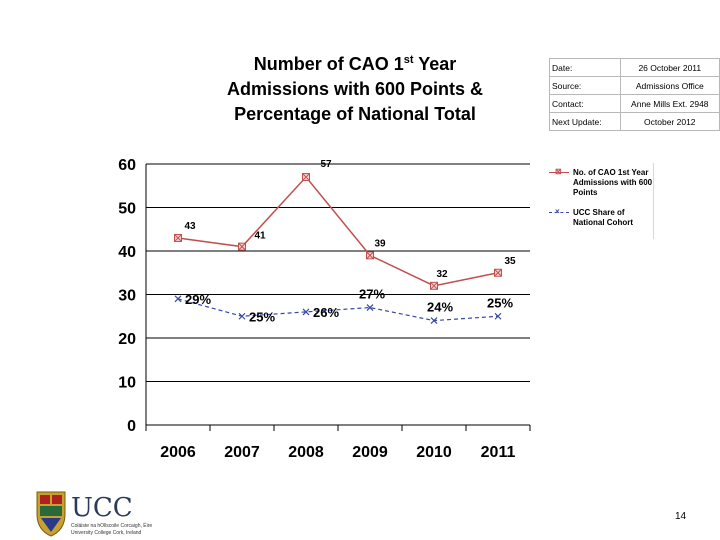  I want to click on logo-line-irish: Coláiste na hOllscoile Corcaigh, Éire, so click(111, 525).